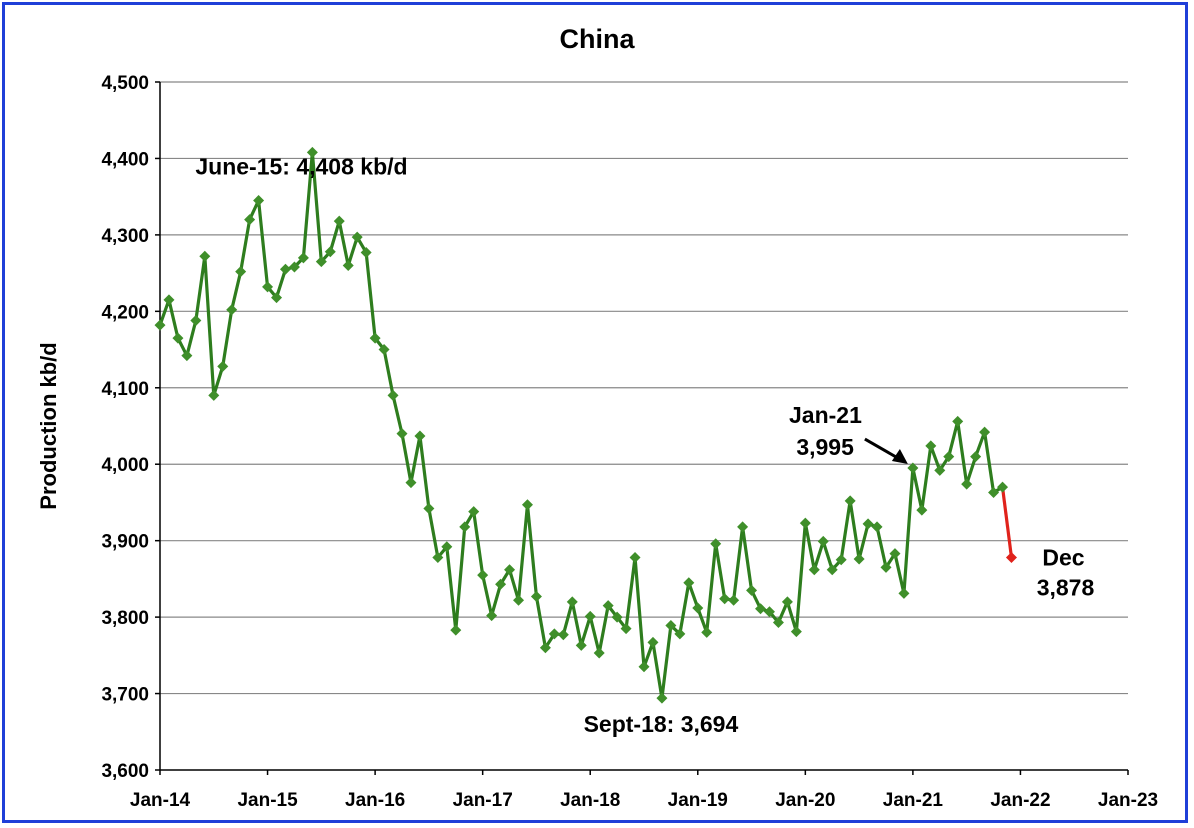  Describe the element at coordinates (1011, 557) in the screenshot. I see `data-point-recent` at that location.